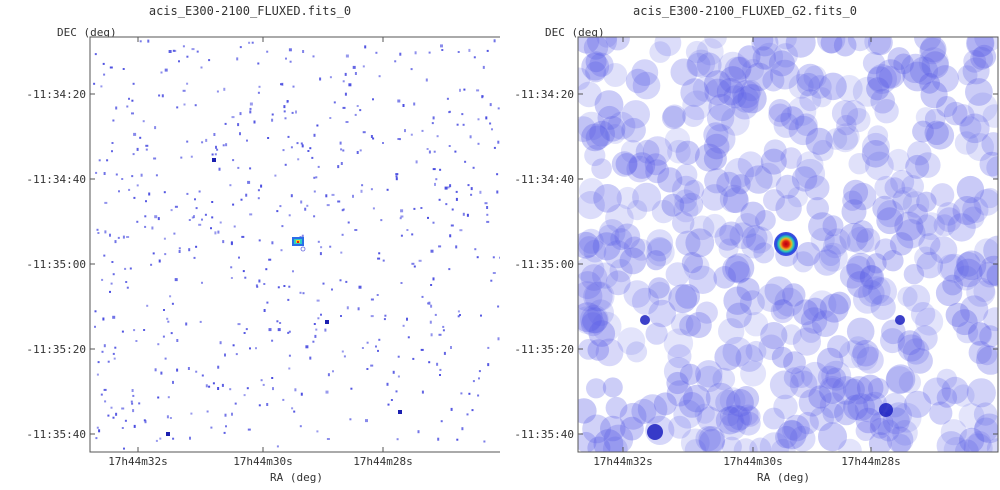 This screenshot has width=1000, height=490. I want to click on smoothed-spot, so click(645, 320).